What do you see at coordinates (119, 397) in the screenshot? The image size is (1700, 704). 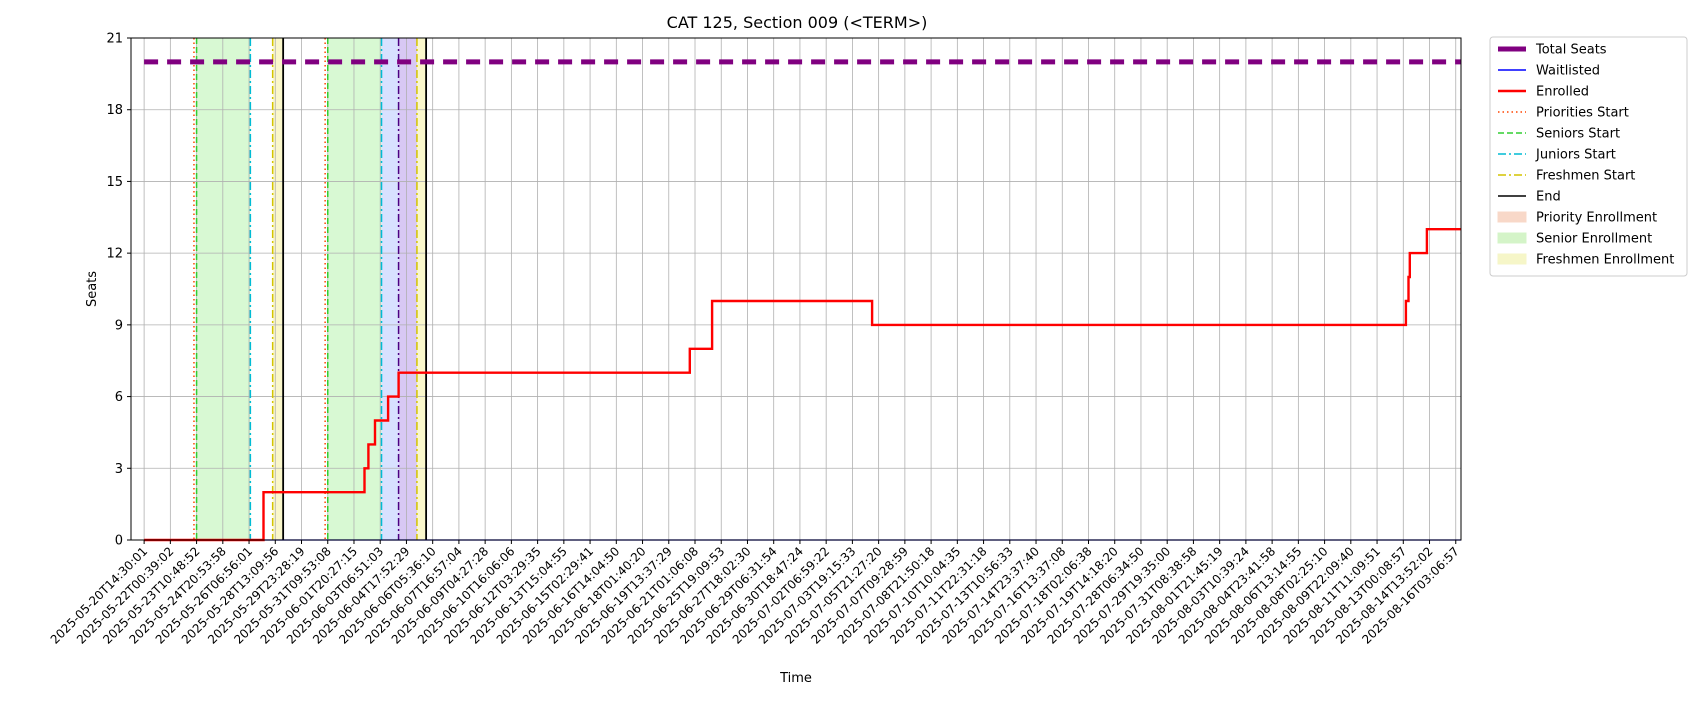 I see `y-tick-label: 6` at bounding box center [119, 397].